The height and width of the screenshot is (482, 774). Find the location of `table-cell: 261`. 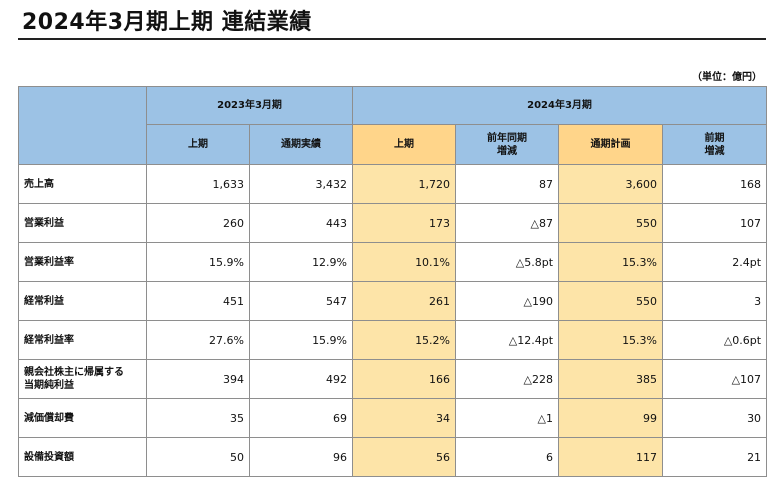

table-cell: 261 is located at coordinates (404, 301).